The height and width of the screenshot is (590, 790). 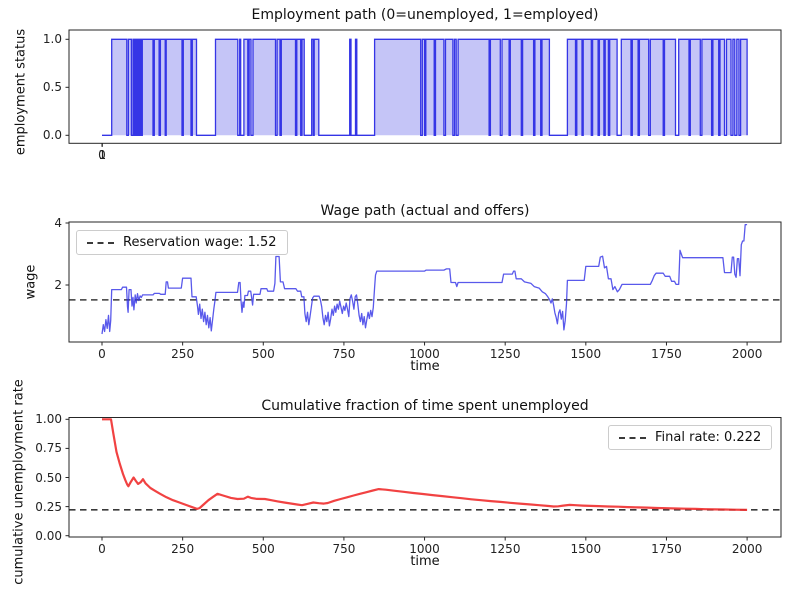 What do you see at coordinates (52, 135) in the screenshot?
I see `y-tick-label: 0.0` at bounding box center [52, 135].